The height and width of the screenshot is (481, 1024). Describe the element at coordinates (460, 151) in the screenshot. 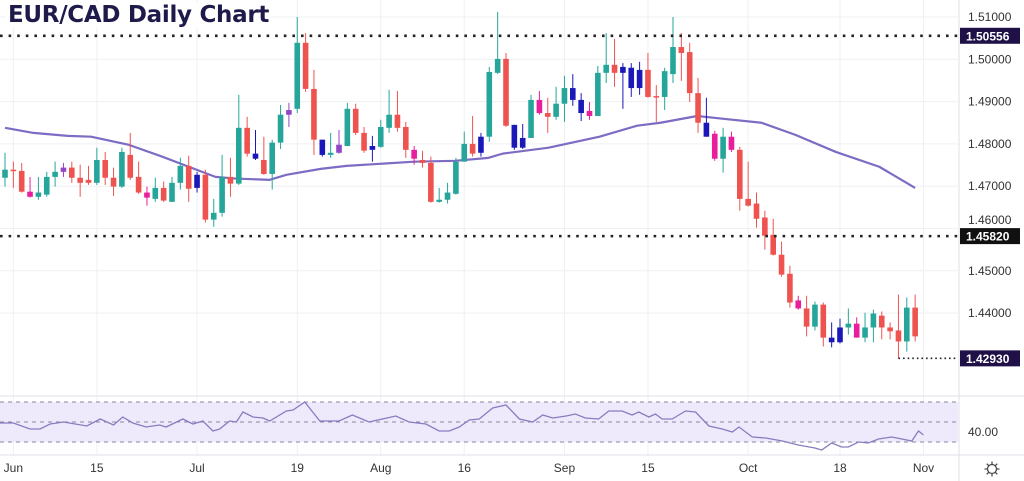

I see `moving-average-line` at that location.